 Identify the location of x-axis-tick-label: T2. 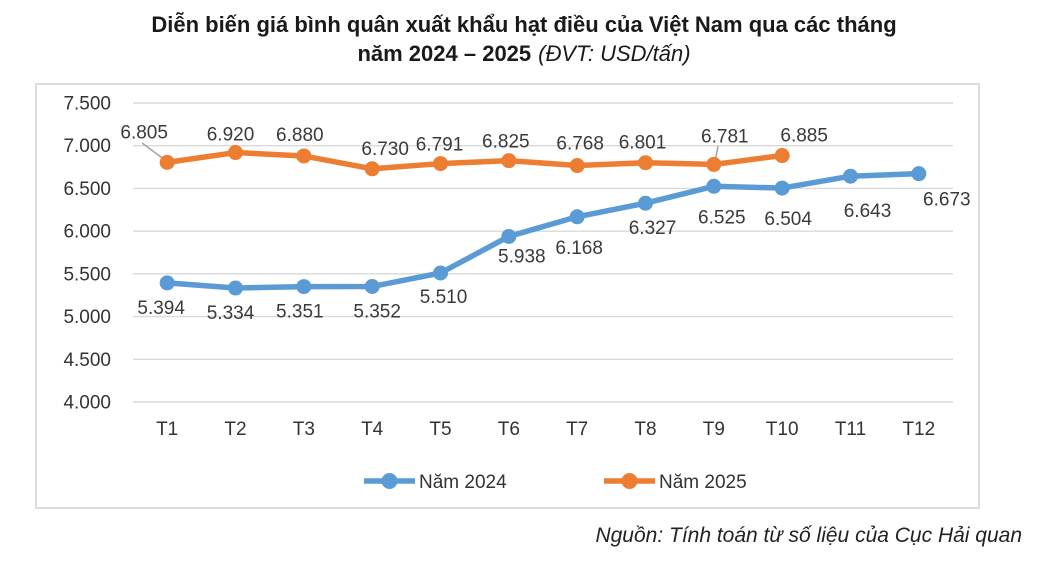
(235, 429).